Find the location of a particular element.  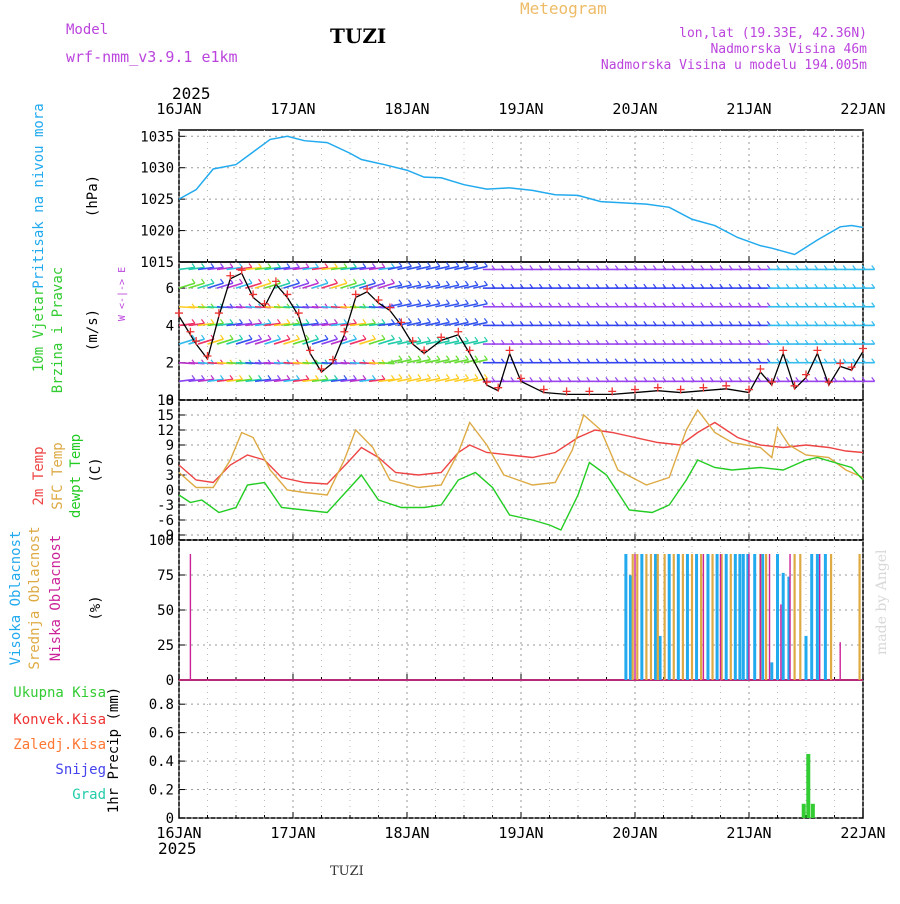

low-cloud-title: Niska Oblacnost is located at coordinates (56, 598).